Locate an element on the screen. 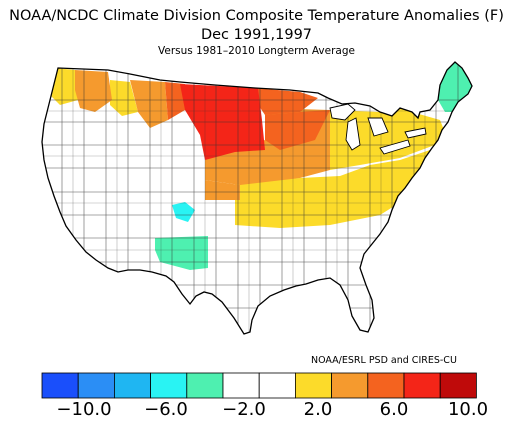  legend-tick-label: −10.0 is located at coordinates (84, 409).